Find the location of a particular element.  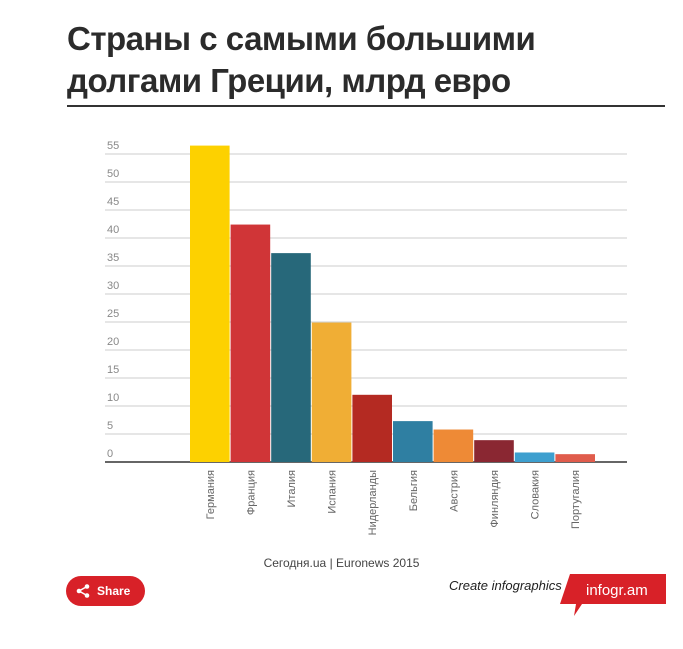

y-tick-label: 10 is located at coordinates (113, 398).